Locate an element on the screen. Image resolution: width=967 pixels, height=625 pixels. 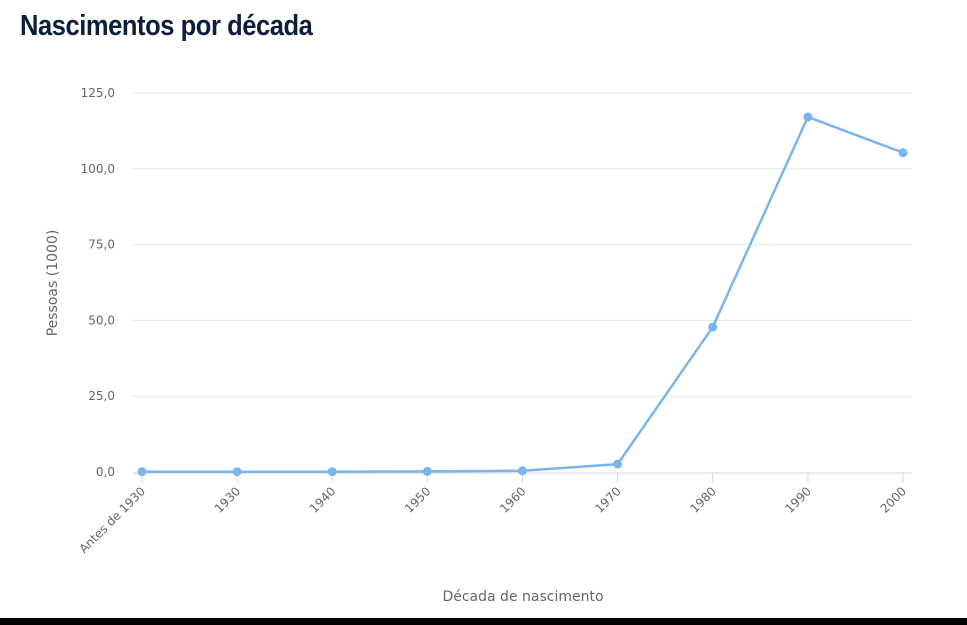
x-tick-label: 1930 is located at coordinates (227, 499).